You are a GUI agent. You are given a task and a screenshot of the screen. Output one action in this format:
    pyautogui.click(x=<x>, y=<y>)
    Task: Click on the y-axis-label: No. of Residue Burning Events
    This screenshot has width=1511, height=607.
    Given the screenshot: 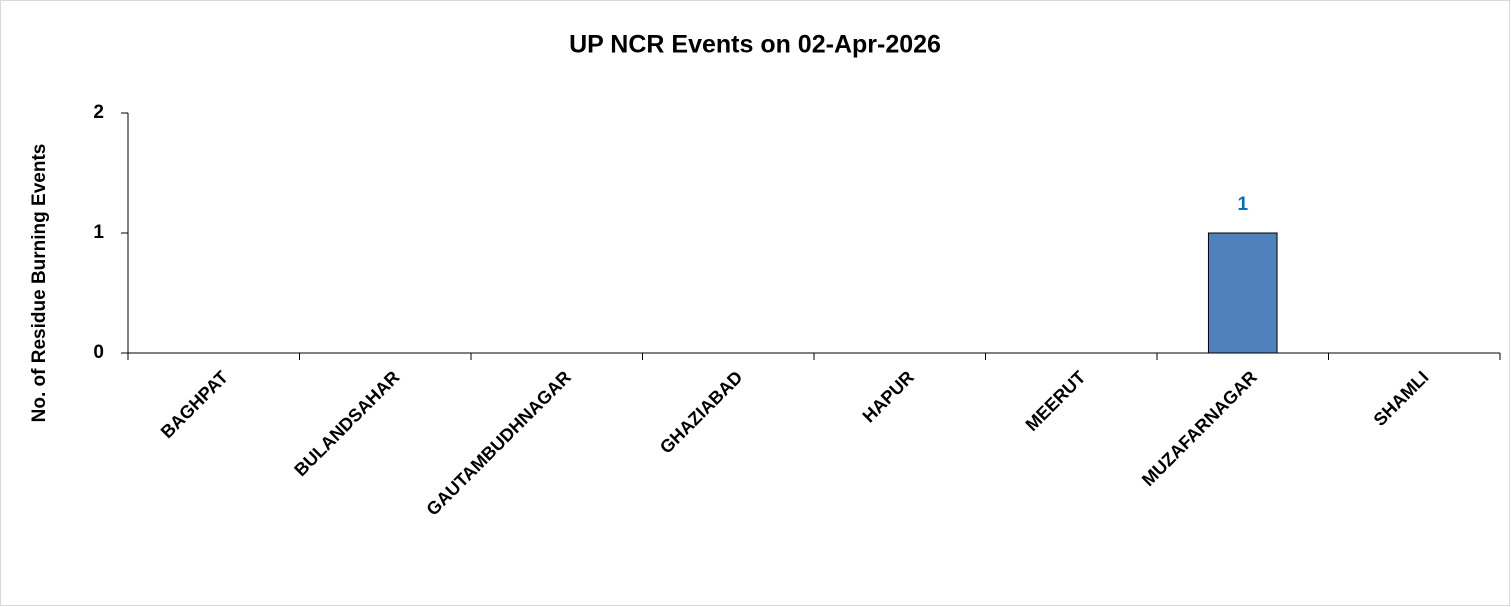 What is the action you would take?
    pyautogui.click(x=39, y=283)
    